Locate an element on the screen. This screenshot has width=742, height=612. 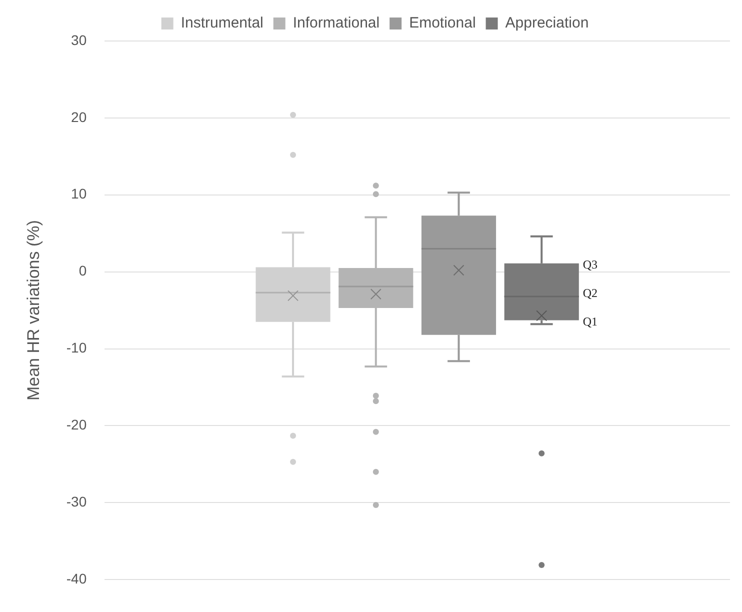
annotation: Q3 is located at coordinates (590, 265).